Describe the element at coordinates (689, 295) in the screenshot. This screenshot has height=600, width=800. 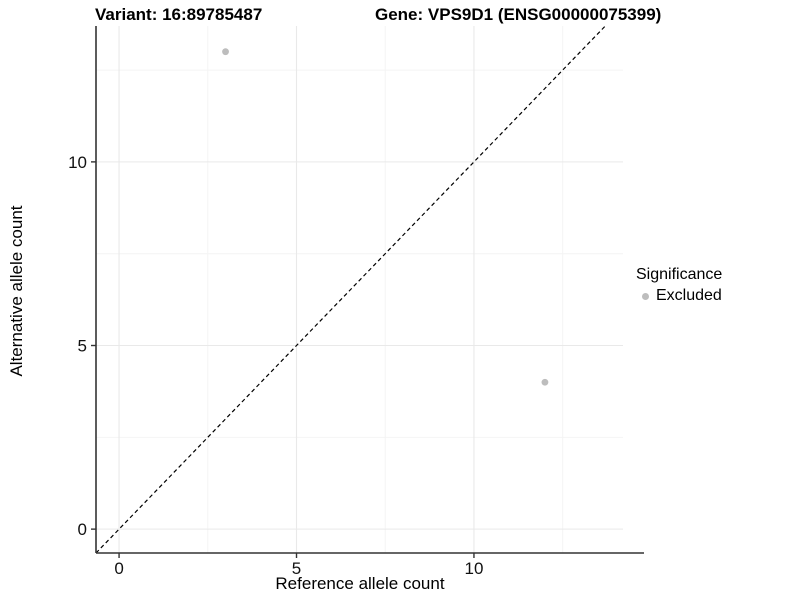
I see `legend-entry-label: Excluded` at that location.